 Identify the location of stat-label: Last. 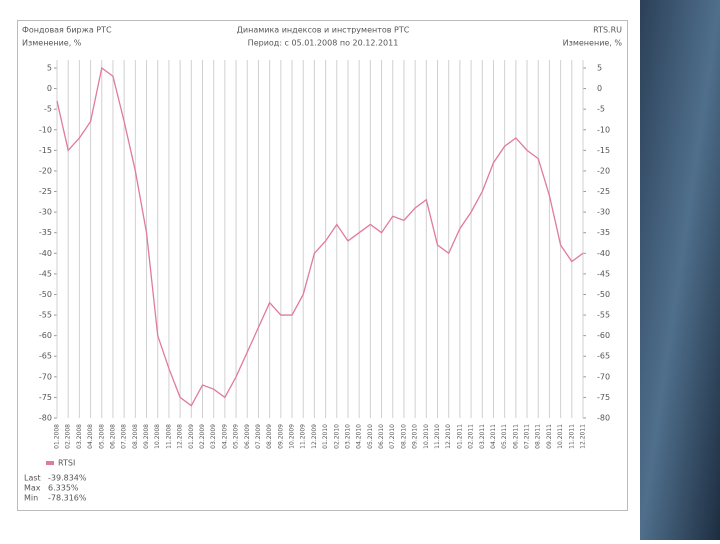
(32, 478).